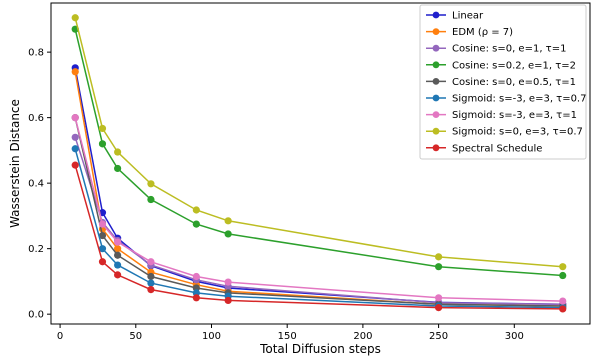 Image resolution: width=597 pixels, height=362 pixels. I want to click on legend-label: Cosine: s=0, e=1, τ=1, so click(509, 49).